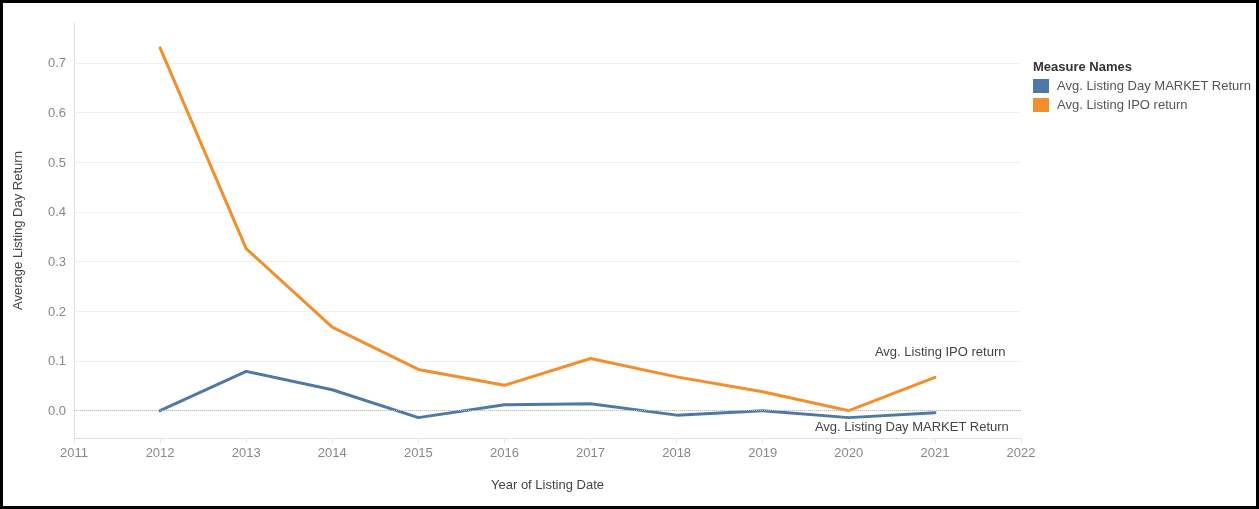 Image resolution: width=1259 pixels, height=509 pixels. What do you see at coordinates (935, 452) in the screenshot?
I see `x-tick-label: 2021` at bounding box center [935, 452].